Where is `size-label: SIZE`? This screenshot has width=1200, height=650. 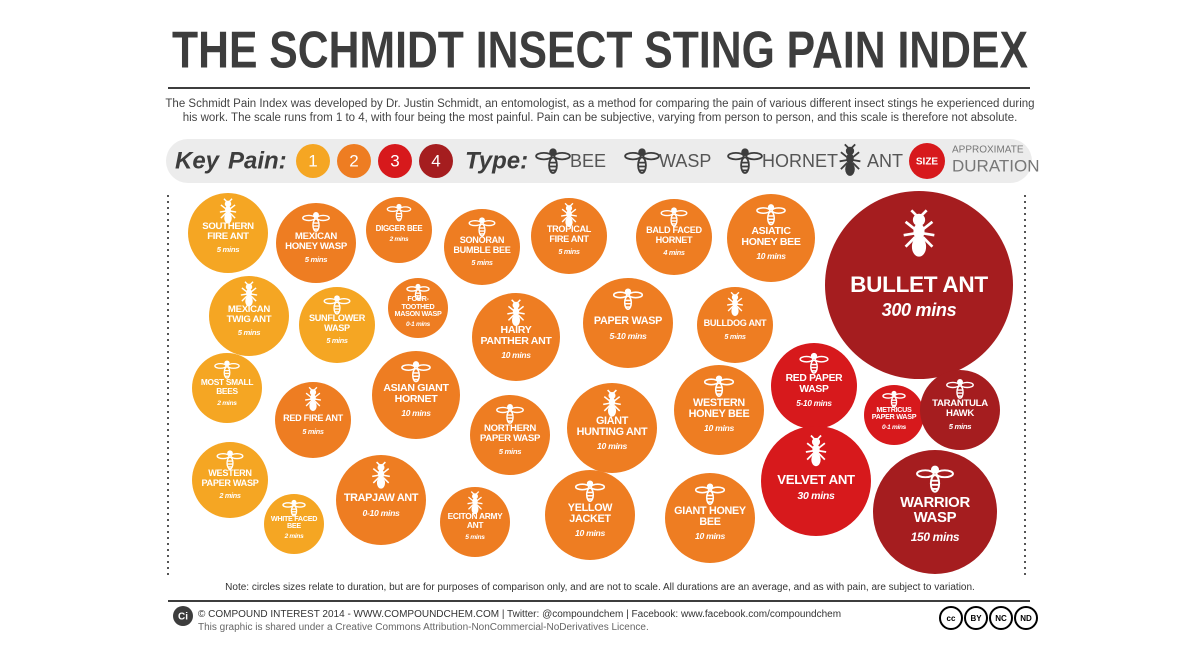
size-label: SIZE is located at coordinates (927, 162).